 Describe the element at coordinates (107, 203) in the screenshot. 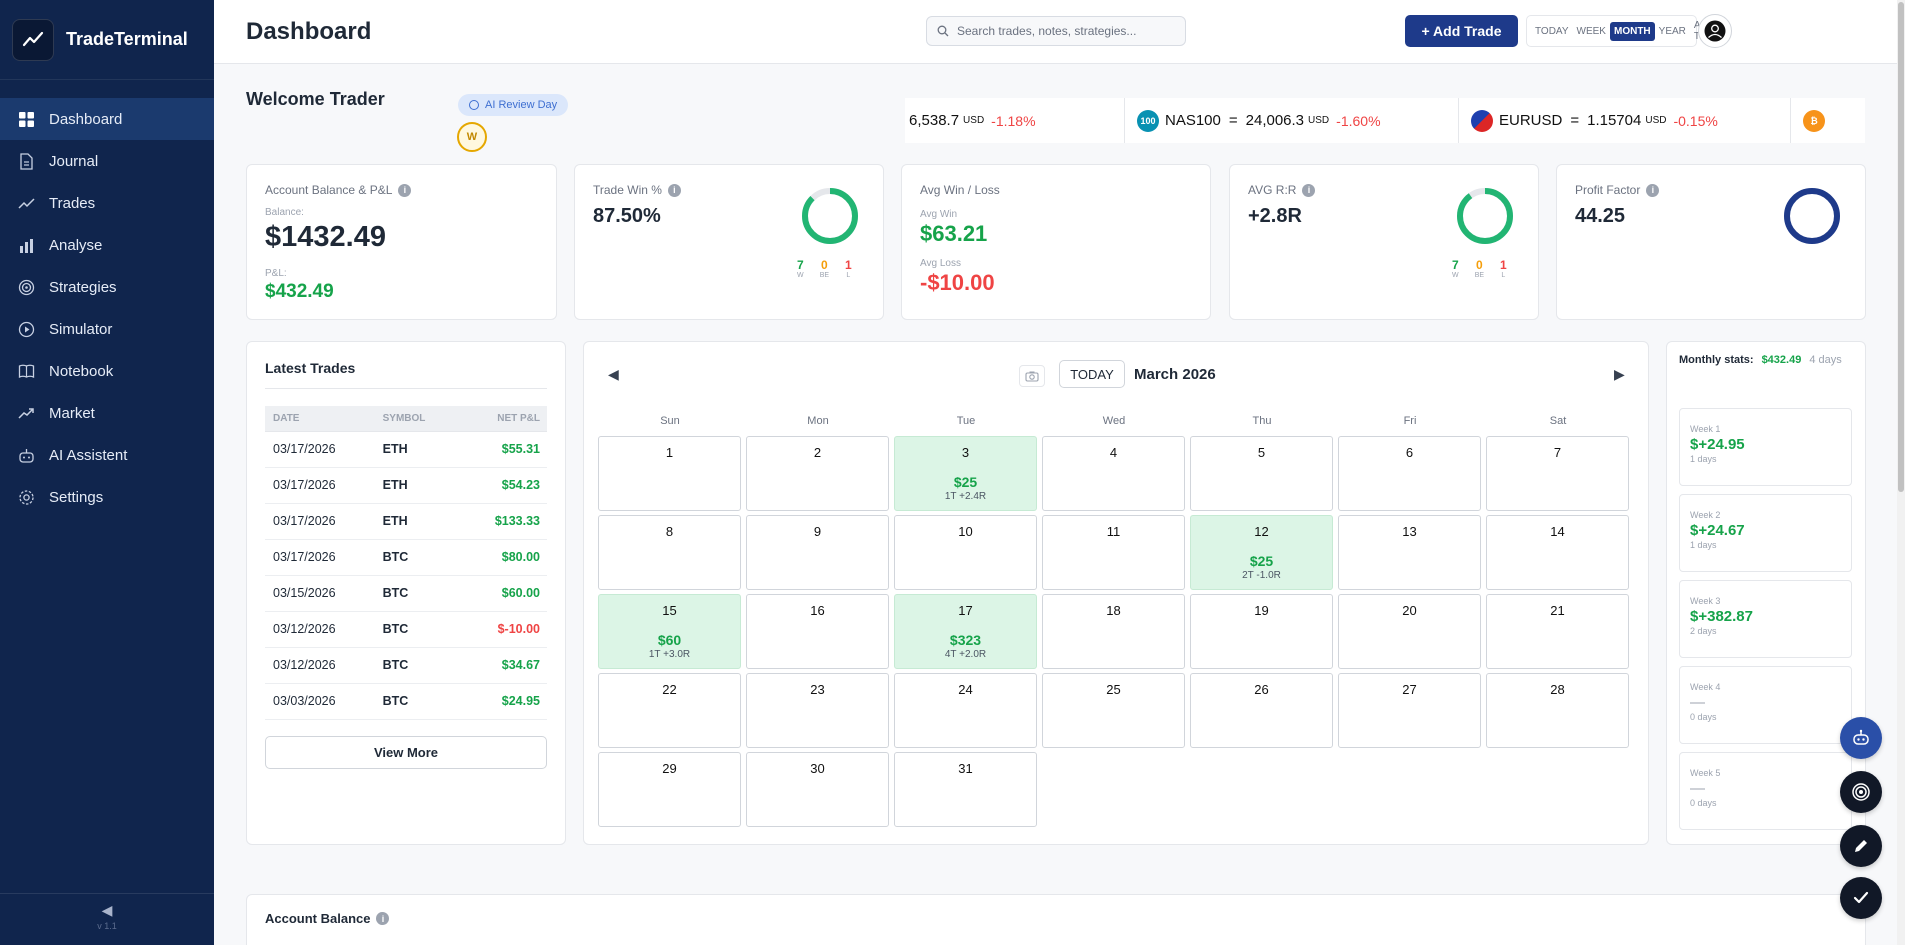

I see `sidebar-item-trades: Trades` at that location.